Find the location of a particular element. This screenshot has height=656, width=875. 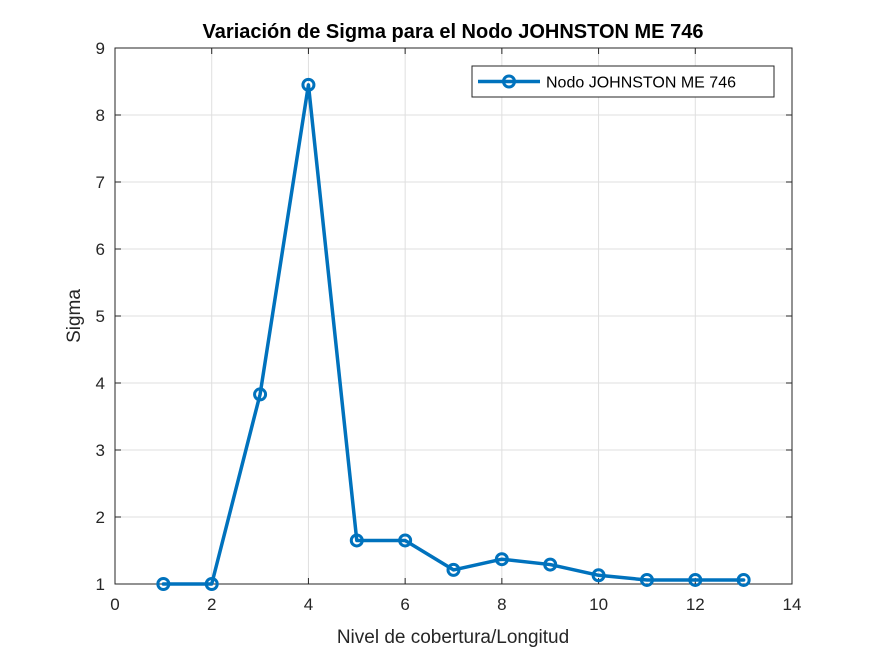

x-tick-label: 0 is located at coordinates (114, 604).